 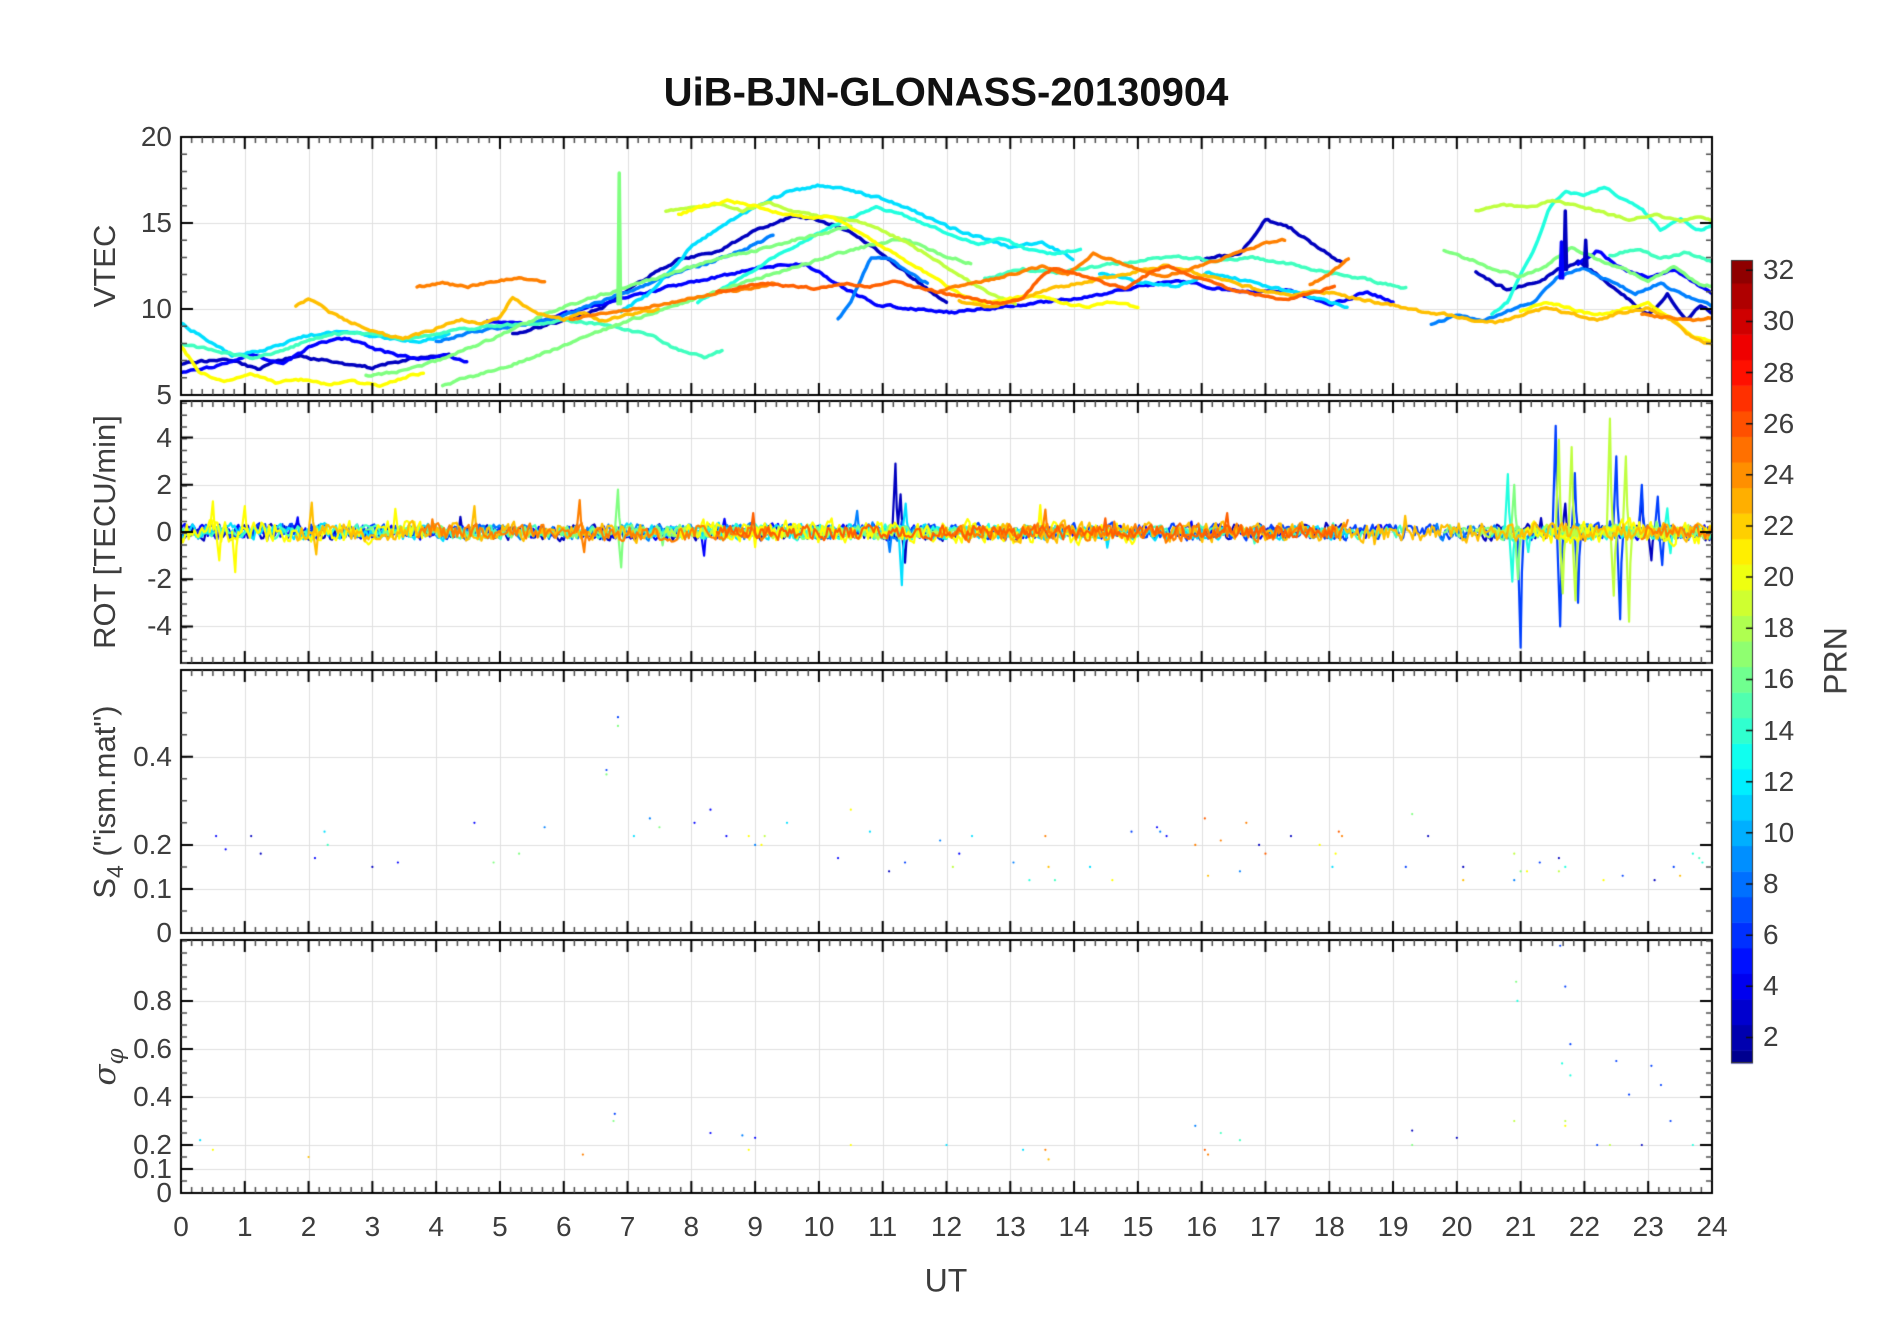 I want to click on colorbar-tick-label: 30, so click(x=1779, y=321).